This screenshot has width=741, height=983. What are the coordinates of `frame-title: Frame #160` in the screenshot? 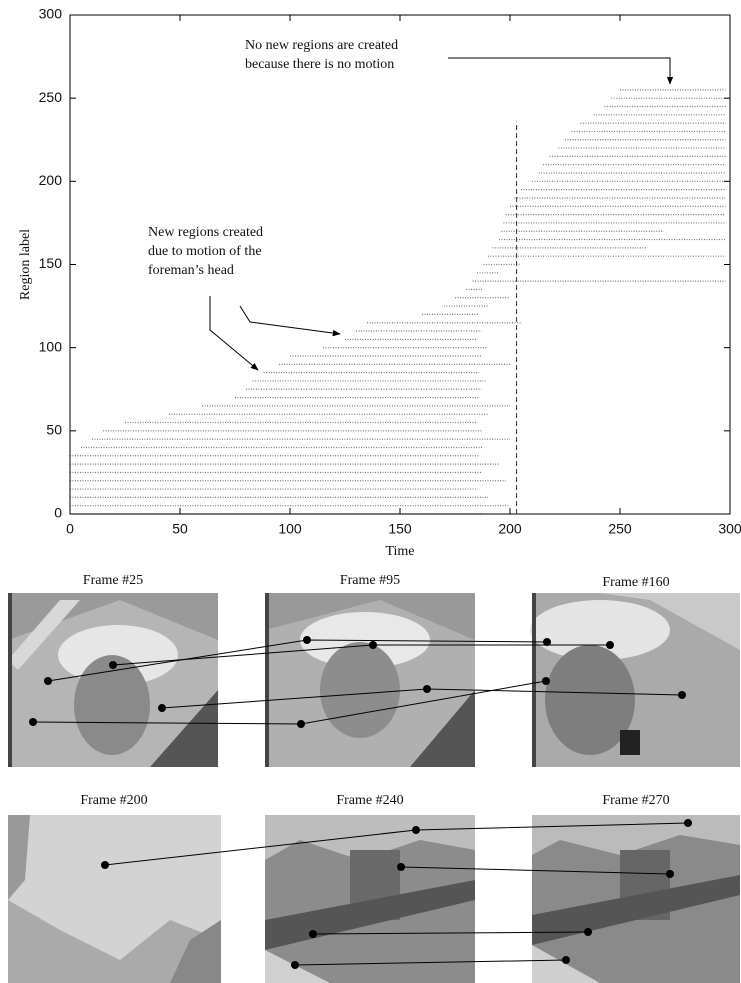 It's located at (635, 582).